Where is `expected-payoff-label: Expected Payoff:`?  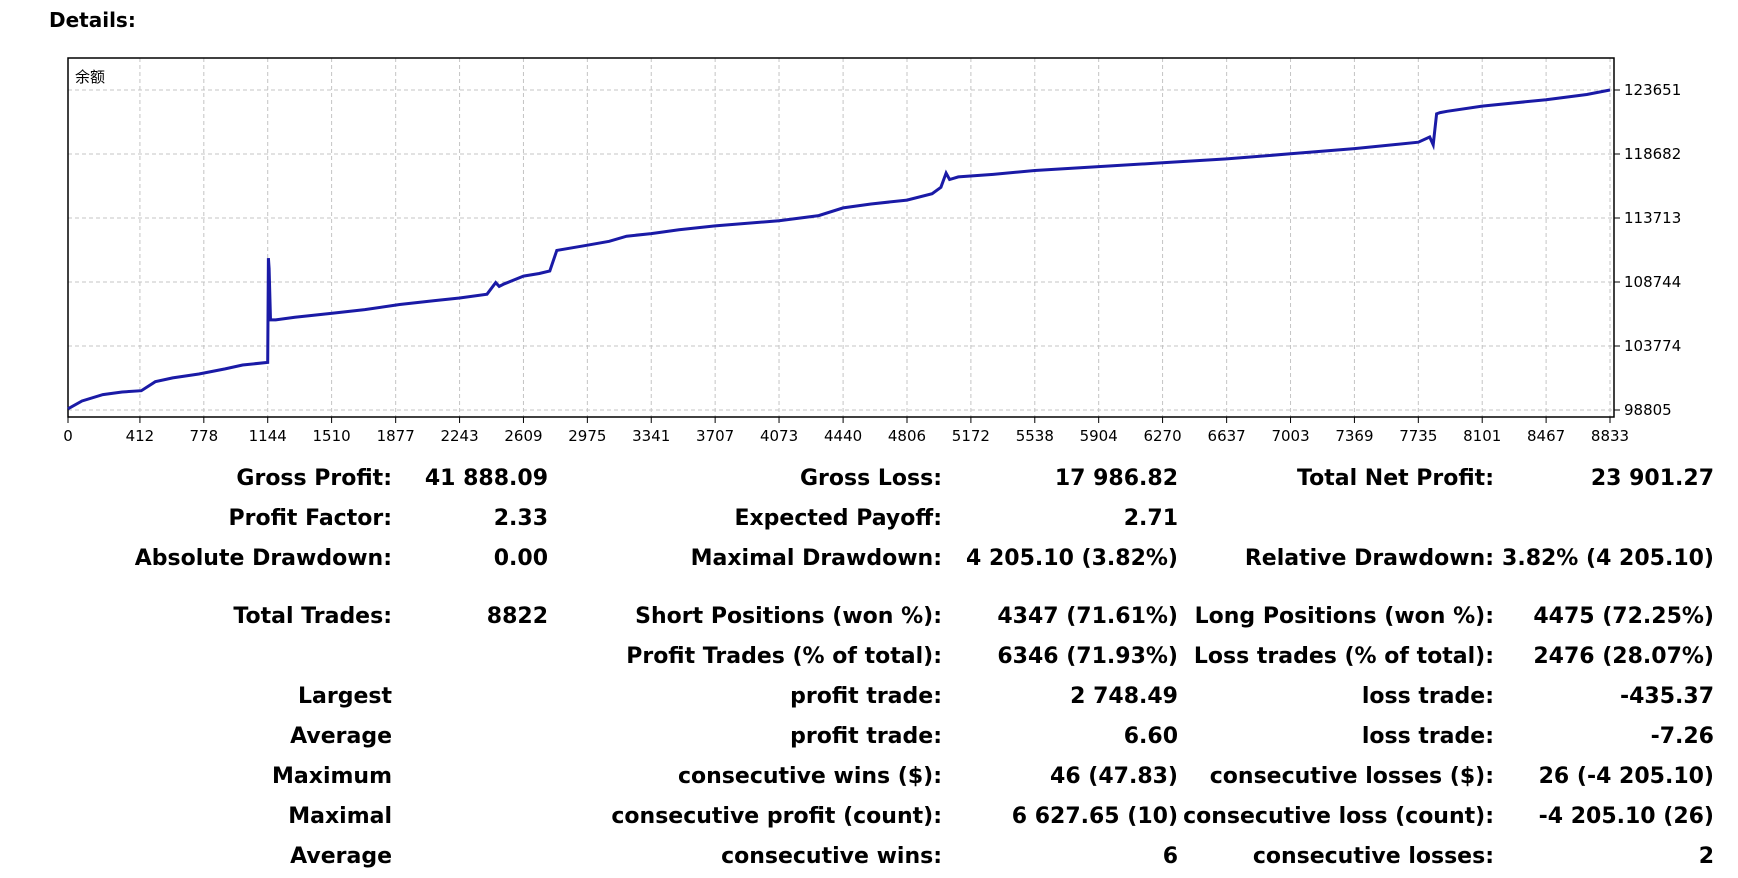 expected-payoff-label: Expected Payoff: is located at coordinates (838, 518).